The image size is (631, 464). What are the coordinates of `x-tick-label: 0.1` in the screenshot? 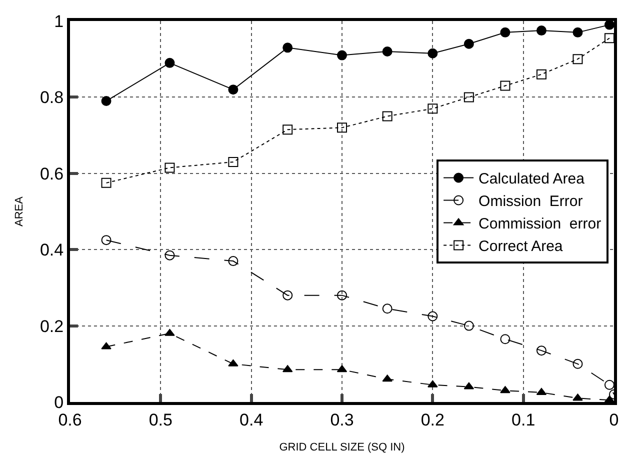 It's located at (524, 420).